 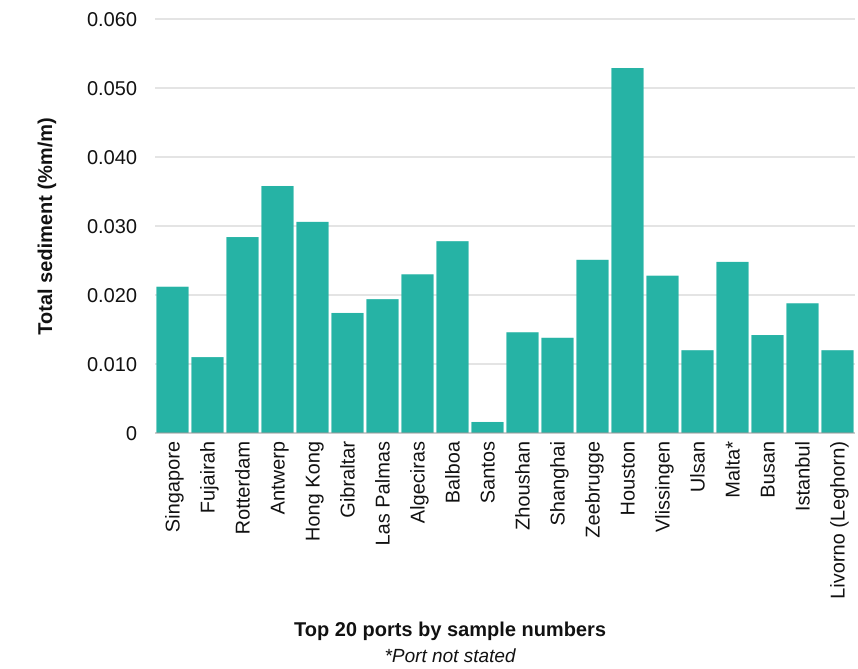 I want to click on y-tick-label: 0.010, so click(x=111, y=365).